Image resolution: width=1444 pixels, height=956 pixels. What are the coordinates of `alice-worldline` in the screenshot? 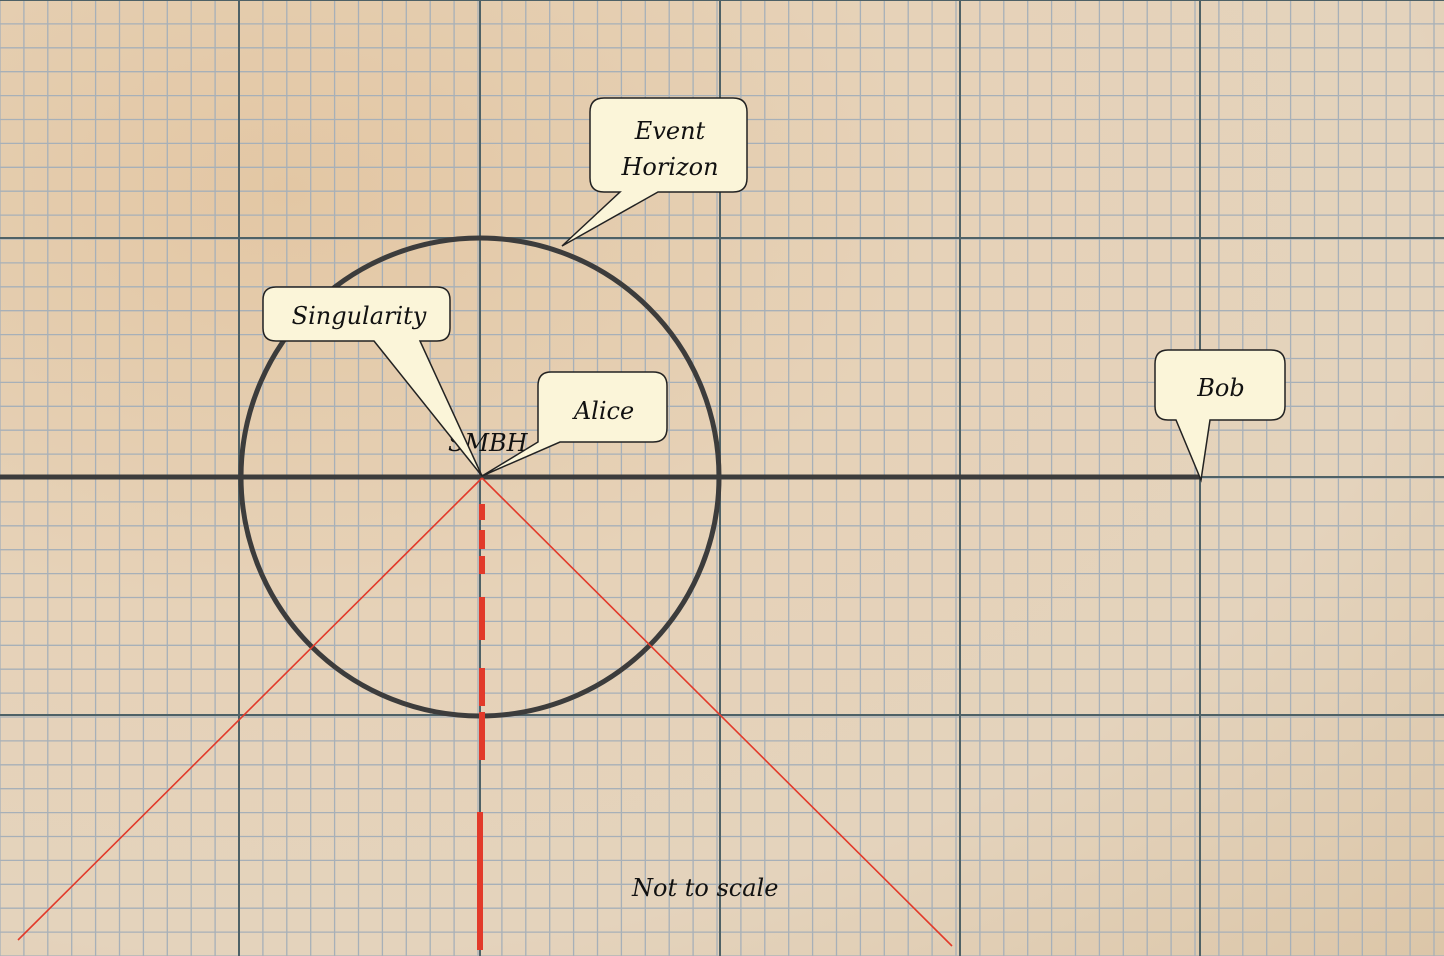 It's located at (481, 727).